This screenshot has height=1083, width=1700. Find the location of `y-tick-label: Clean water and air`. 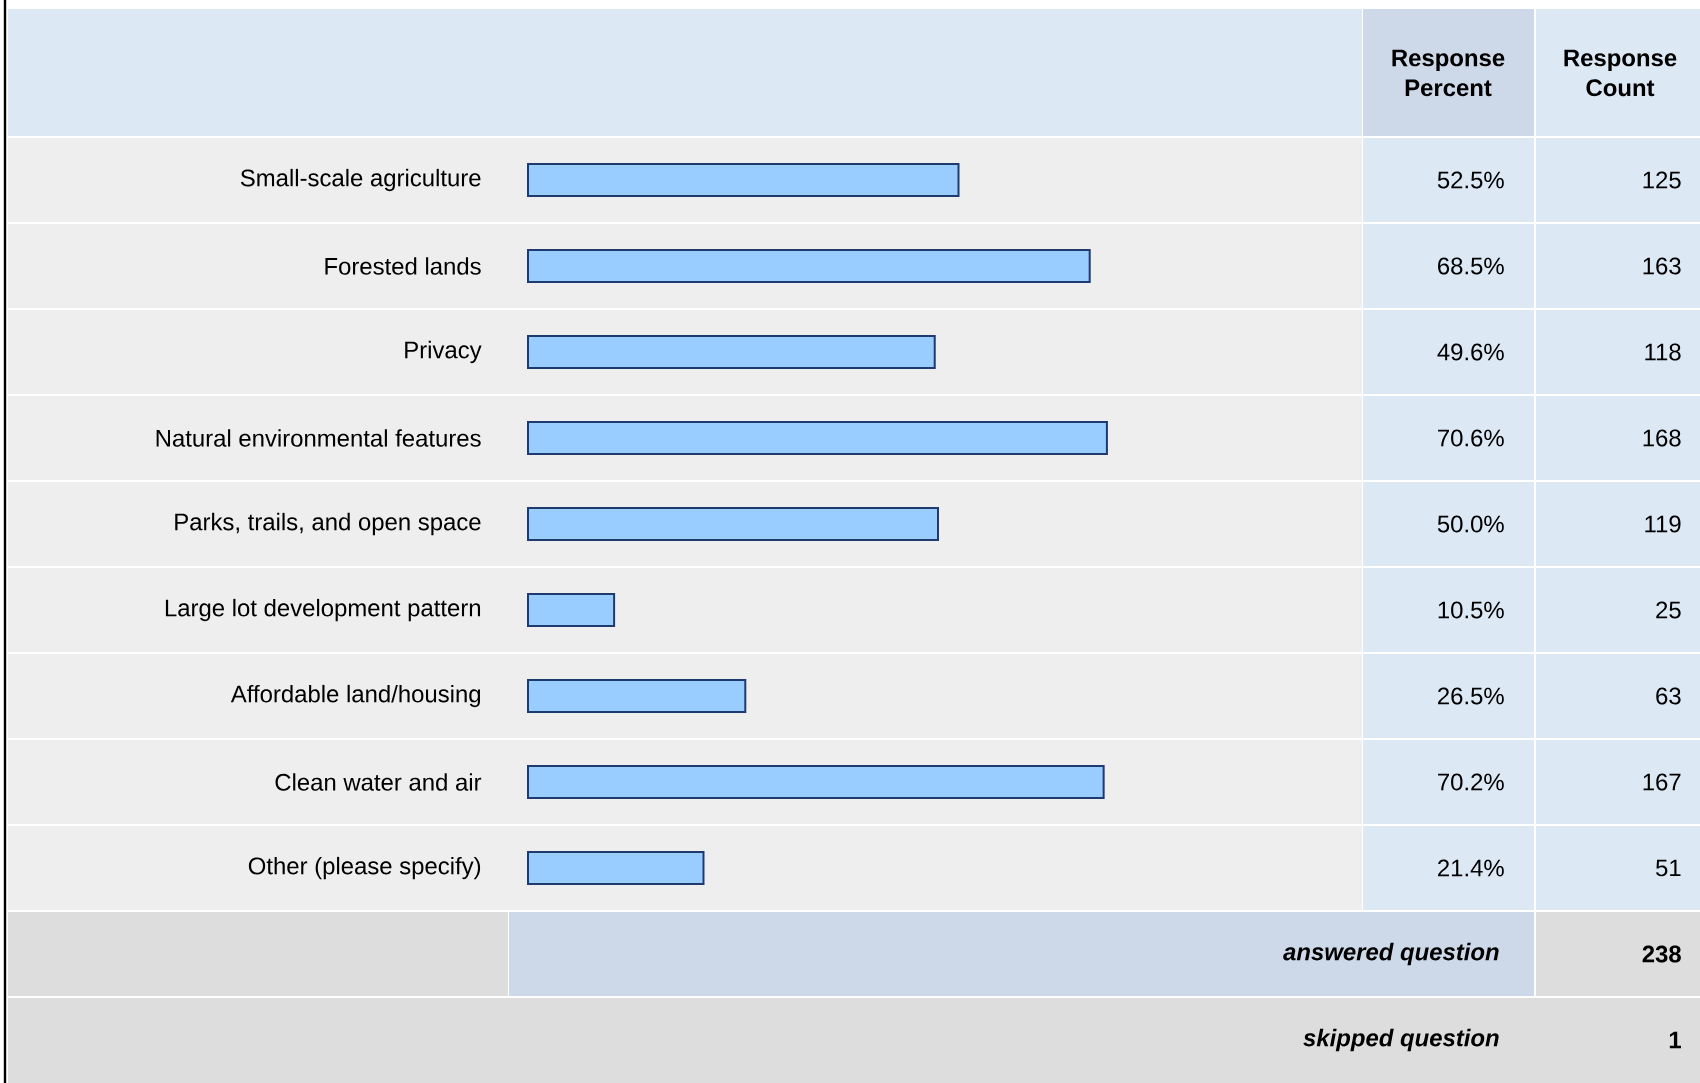

y-tick-label: Clean water and air is located at coordinates (378, 782).